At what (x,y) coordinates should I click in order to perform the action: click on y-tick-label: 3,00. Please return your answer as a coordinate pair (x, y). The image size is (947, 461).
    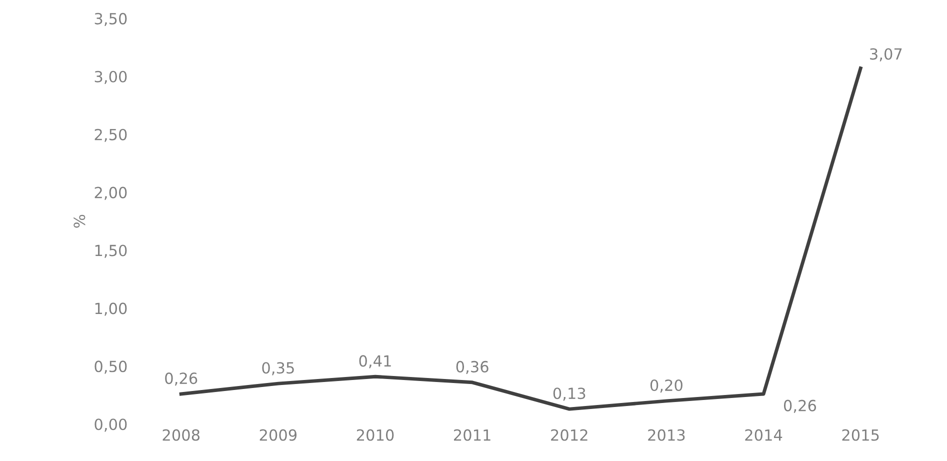
    Looking at the image, I should click on (110, 77).